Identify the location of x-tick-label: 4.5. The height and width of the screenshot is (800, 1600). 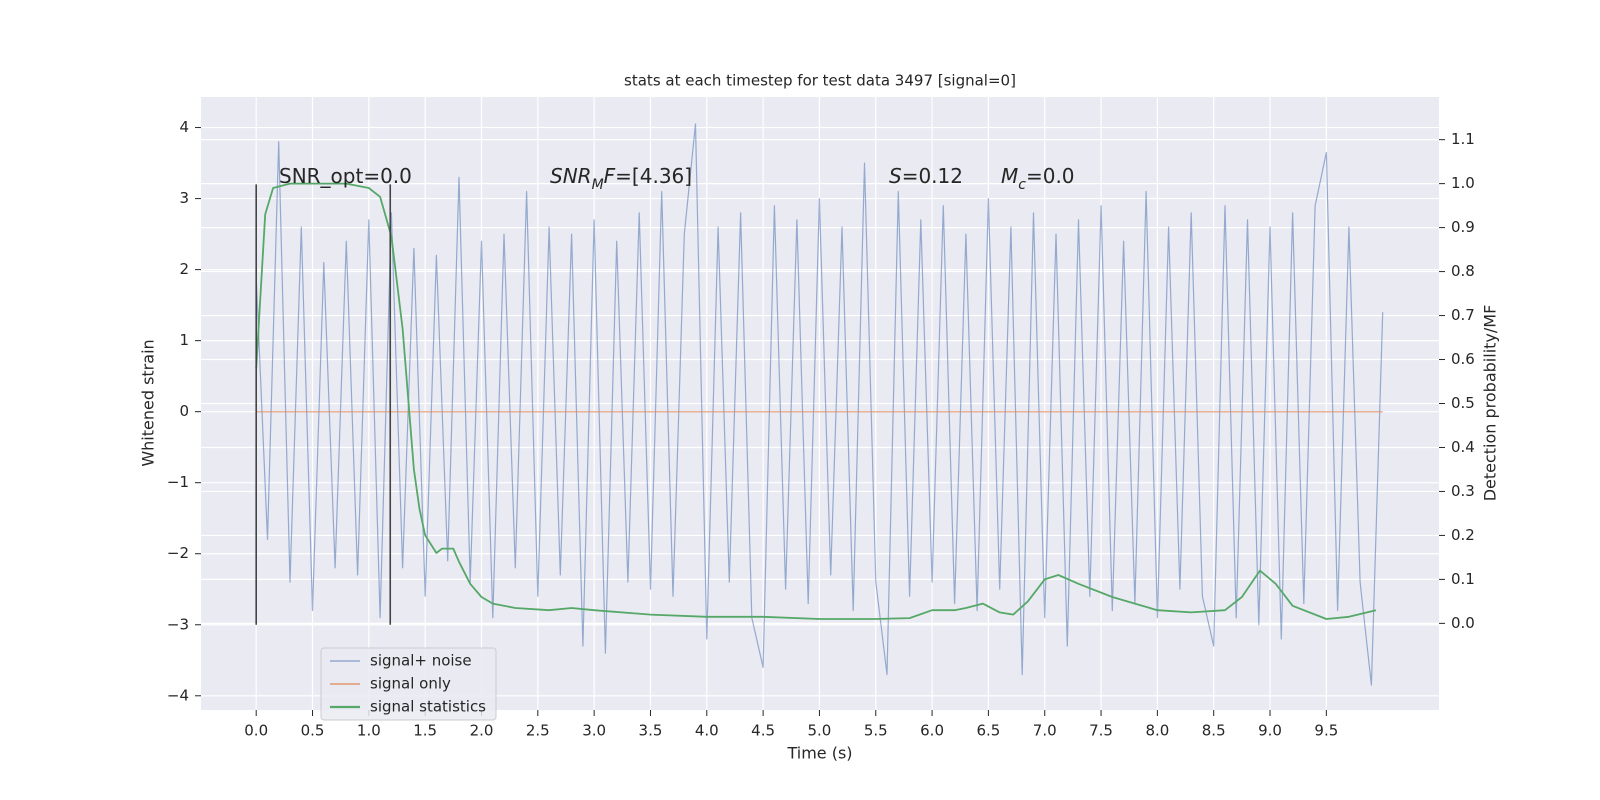
(763, 731).